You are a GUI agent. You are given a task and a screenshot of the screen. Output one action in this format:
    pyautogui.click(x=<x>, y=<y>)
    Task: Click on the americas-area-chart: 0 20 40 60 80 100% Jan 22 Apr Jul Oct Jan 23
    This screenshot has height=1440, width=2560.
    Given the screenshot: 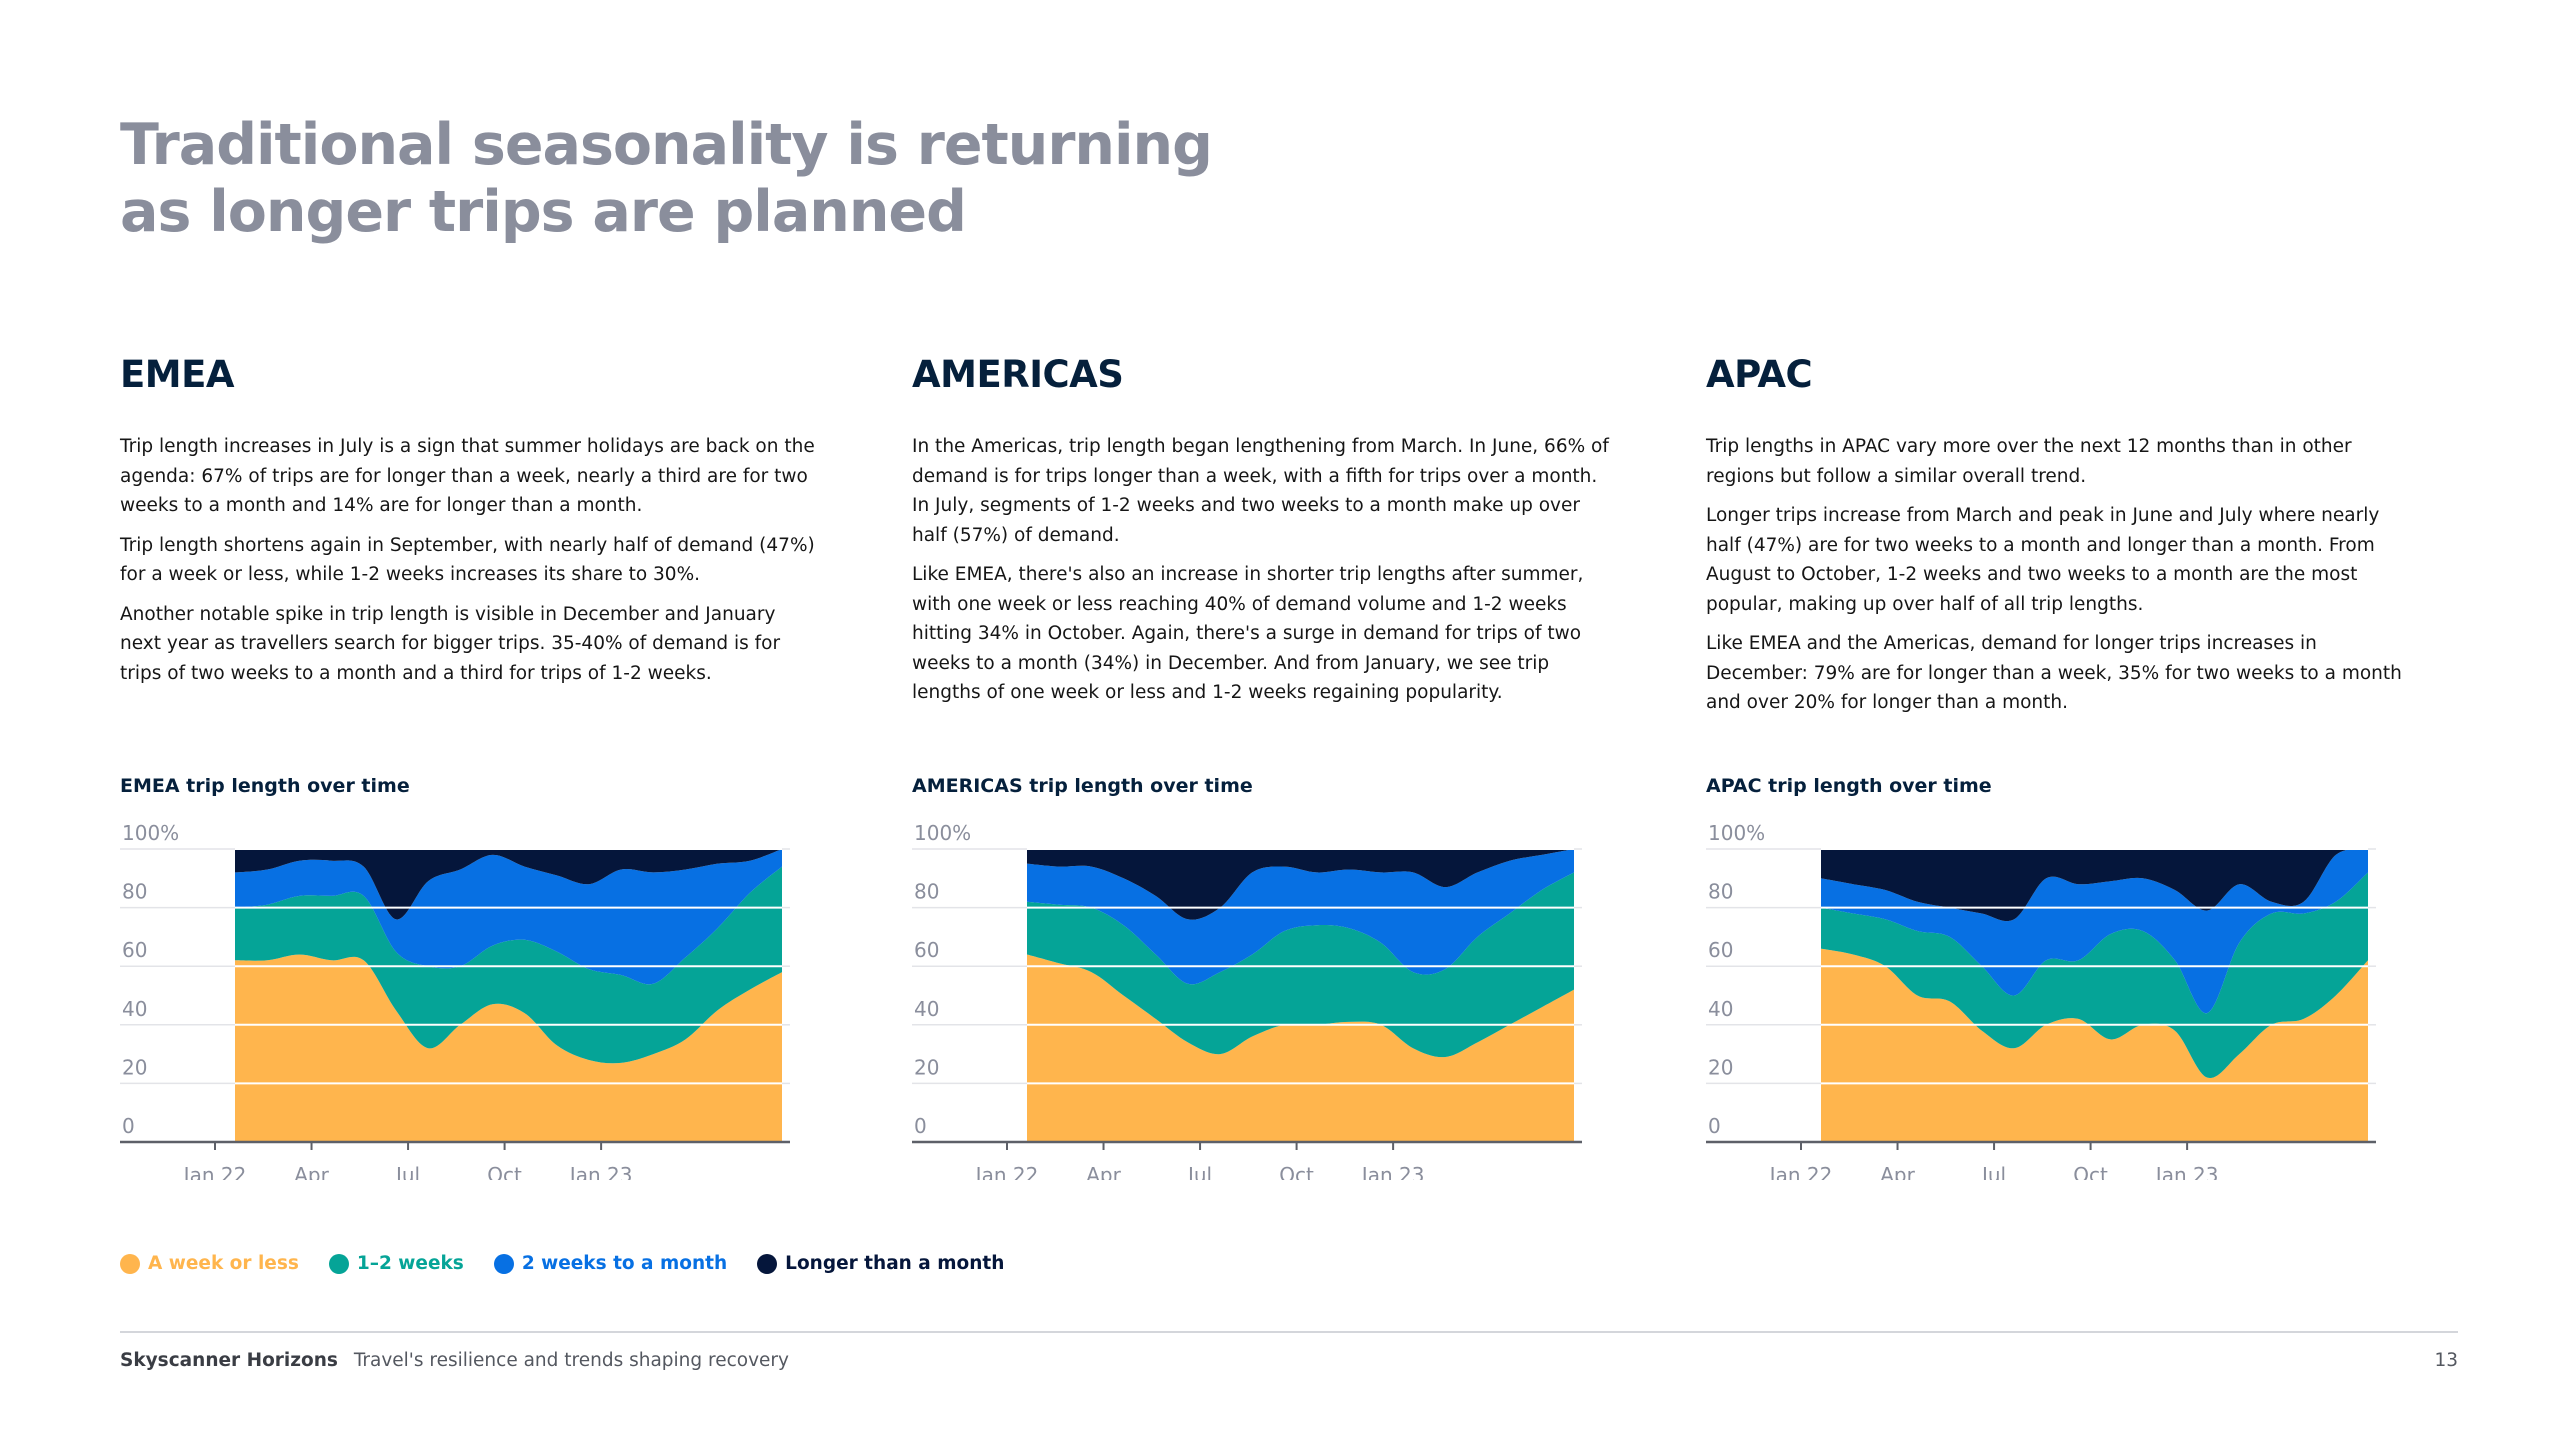 What is the action you would take?
    pyautogui.click(x=1247, y=1000)
    